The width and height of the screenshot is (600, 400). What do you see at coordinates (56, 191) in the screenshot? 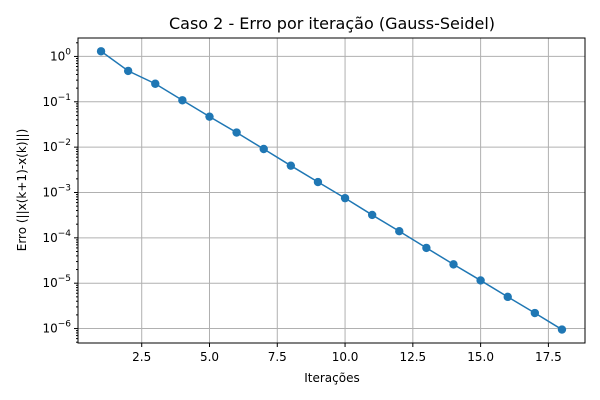
I see `y-tick-label: 10⁻³` at bounding box center [56, 191].